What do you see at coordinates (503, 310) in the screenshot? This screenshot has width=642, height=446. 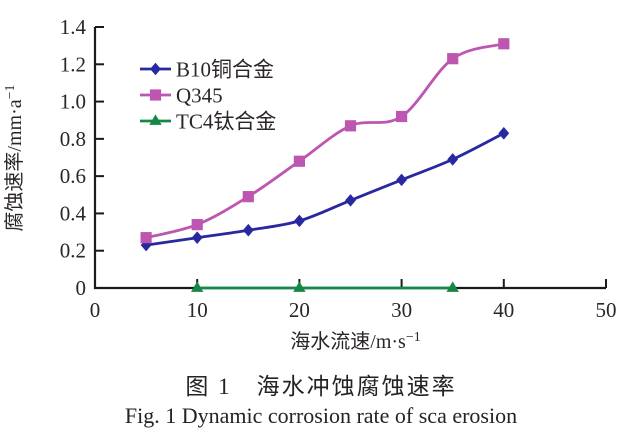 I see `x-tick-label: 40` at bounding box center [503, 310].